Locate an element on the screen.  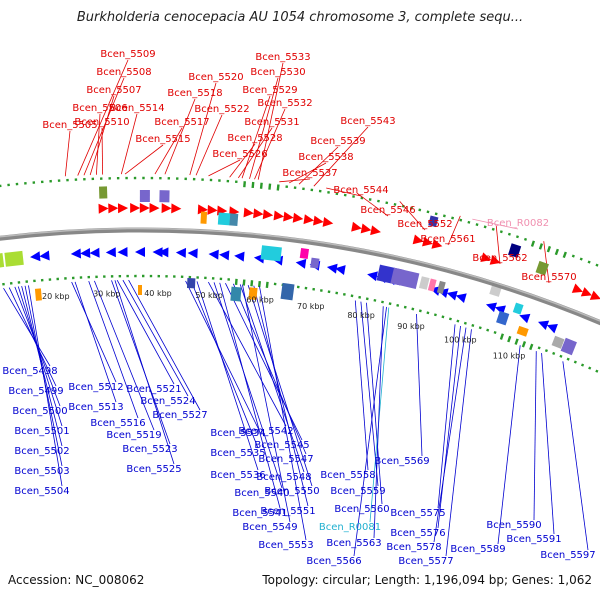
gene-label-top: Bcen_5543 is located at coordinates (367, 121).